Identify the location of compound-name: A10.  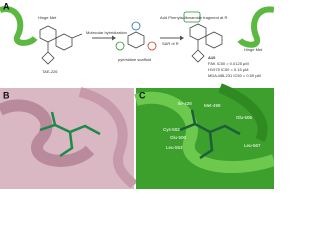
(212, 57).